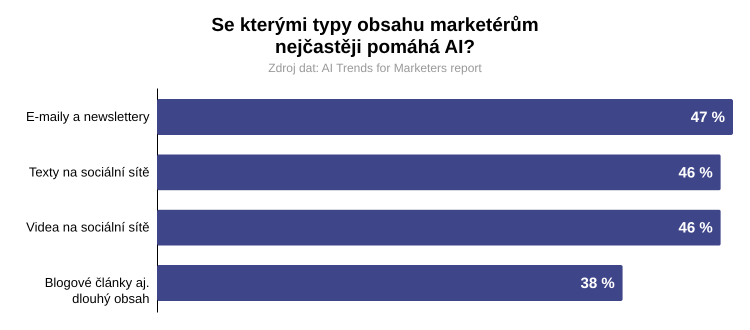  What do you see at coordinates (88, 116) in the screenshot?
I see `y-tick-label: E-maily a newslettery` at bounding box center [88, 116].